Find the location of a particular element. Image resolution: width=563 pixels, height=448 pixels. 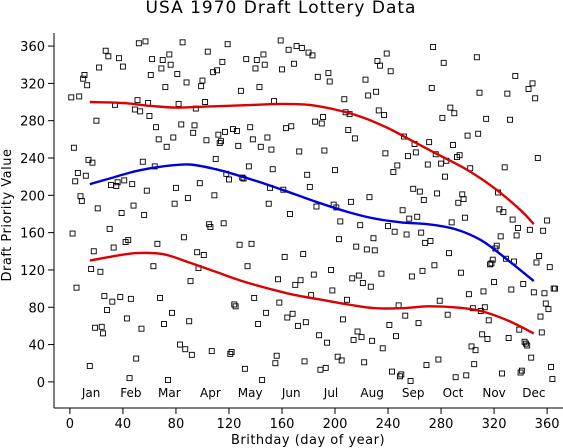

month-label: Aug is located at coordinates (371, 393).